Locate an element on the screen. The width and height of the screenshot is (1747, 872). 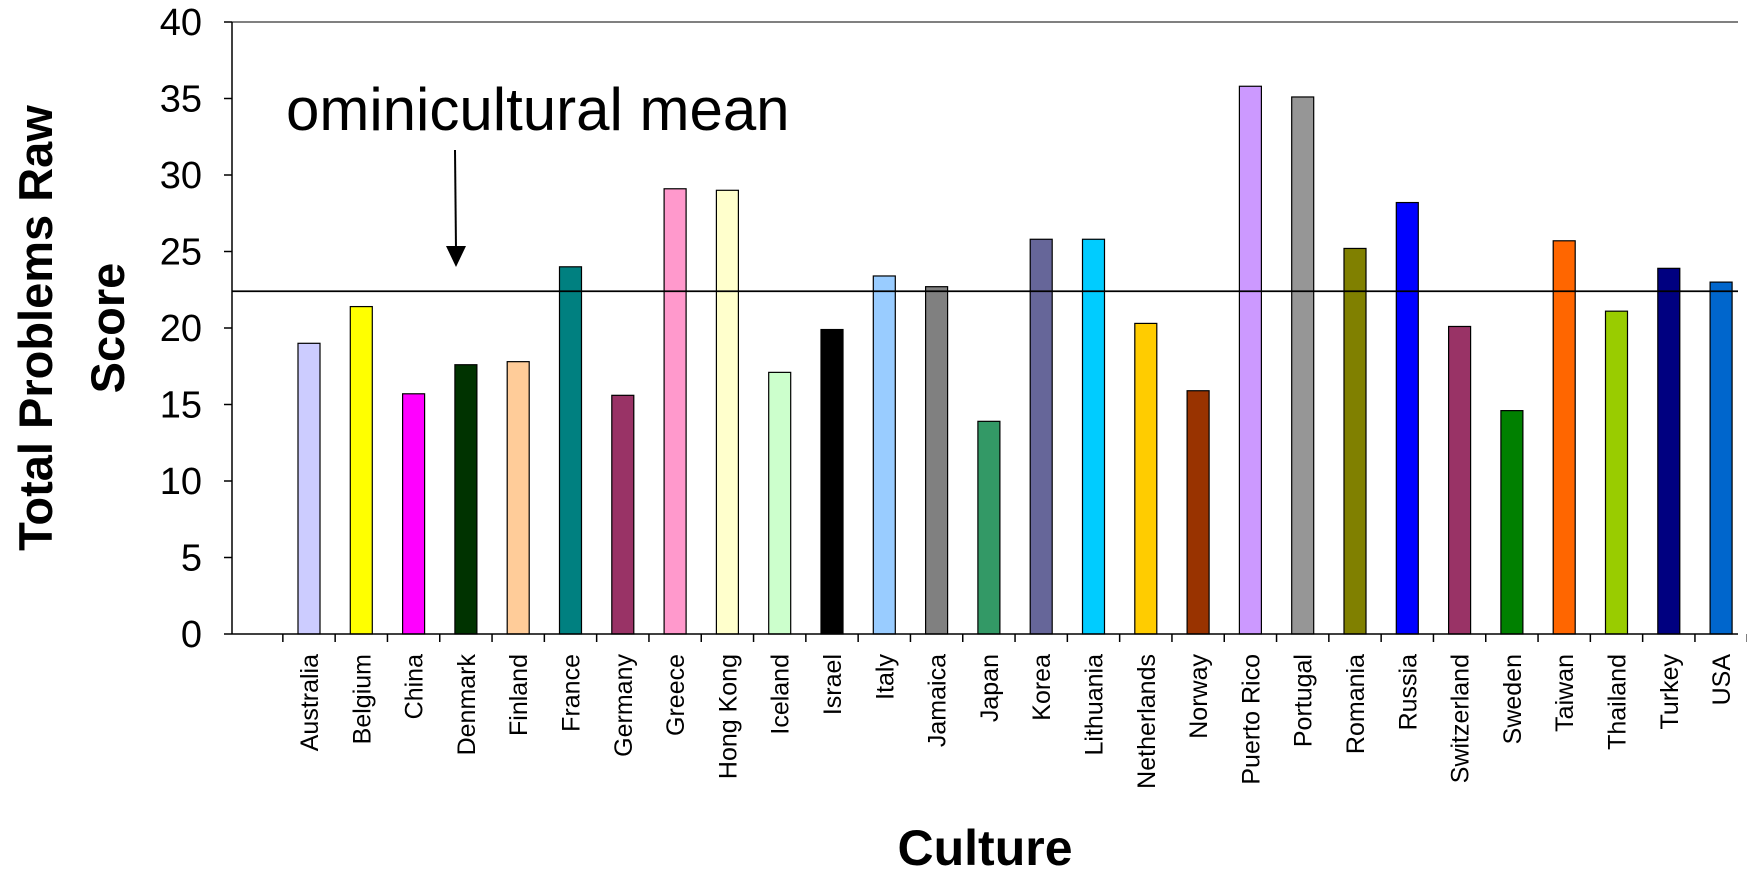
bar-turkey is located at coordinates (1669, 451).